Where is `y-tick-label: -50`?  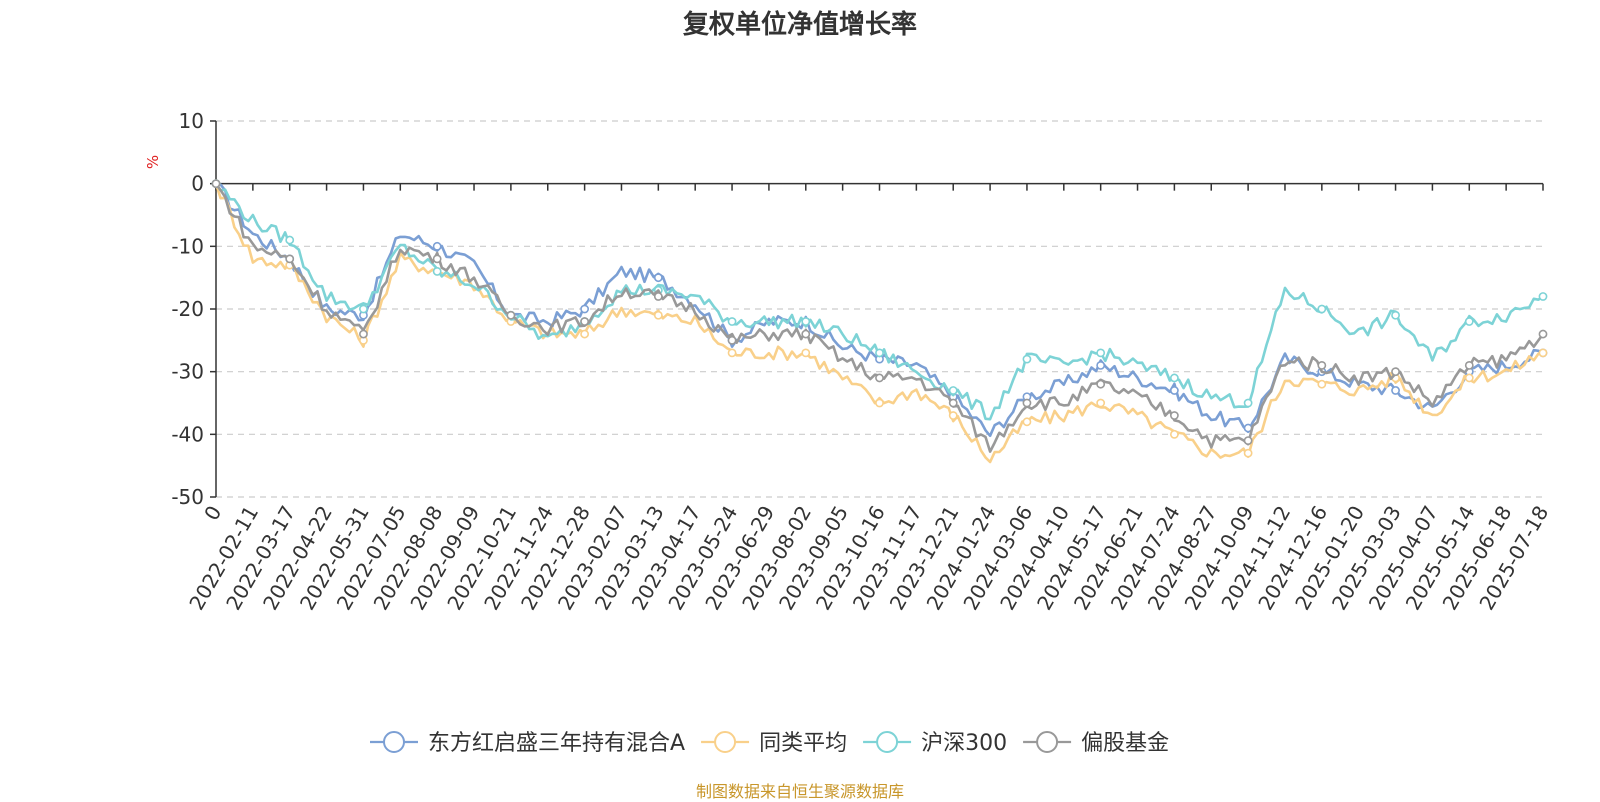 y-tick-label: -50 is located at coordinates (187, 497).